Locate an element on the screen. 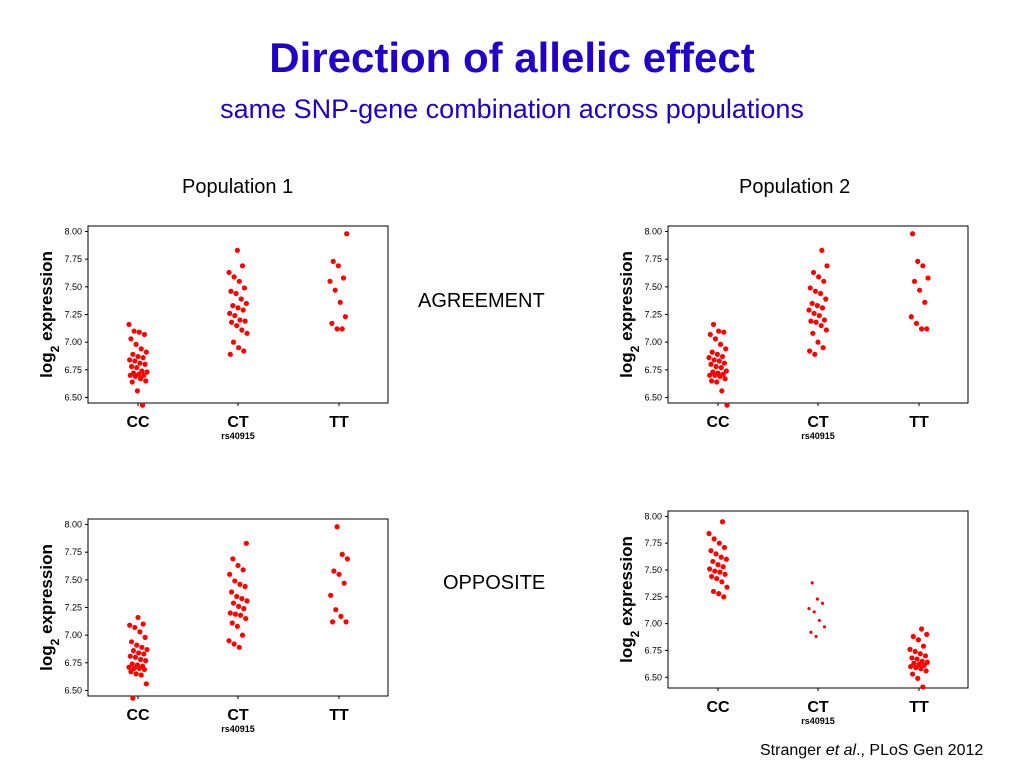  y-tick-label: 8.00 is located at coordinates (653, 232).